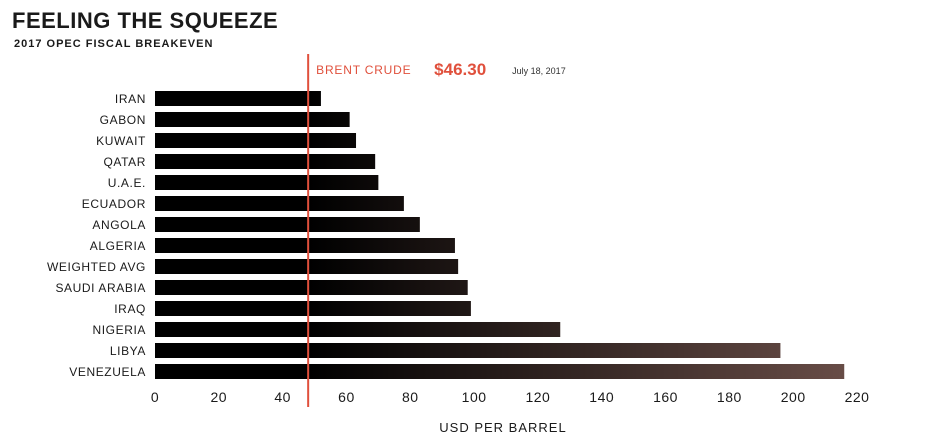 This screenshot has height=444, width=928. What do you see at coordinates (130, 309) in the screenshot?
I see `category-label: IRAQ` at bounding box center [130, 309].